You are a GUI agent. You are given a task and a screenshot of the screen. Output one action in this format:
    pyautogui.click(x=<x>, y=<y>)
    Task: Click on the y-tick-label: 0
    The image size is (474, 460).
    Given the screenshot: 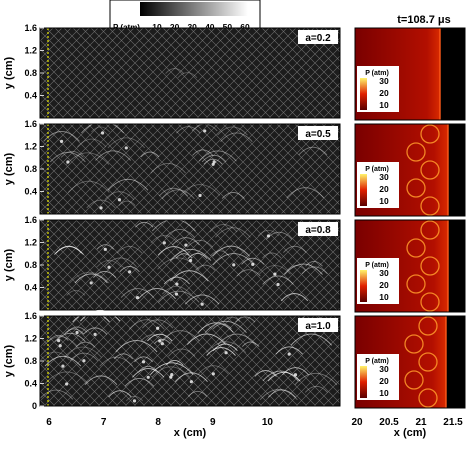 What is the action you would take?
    pyautogui.click(x=34, y=406)
    